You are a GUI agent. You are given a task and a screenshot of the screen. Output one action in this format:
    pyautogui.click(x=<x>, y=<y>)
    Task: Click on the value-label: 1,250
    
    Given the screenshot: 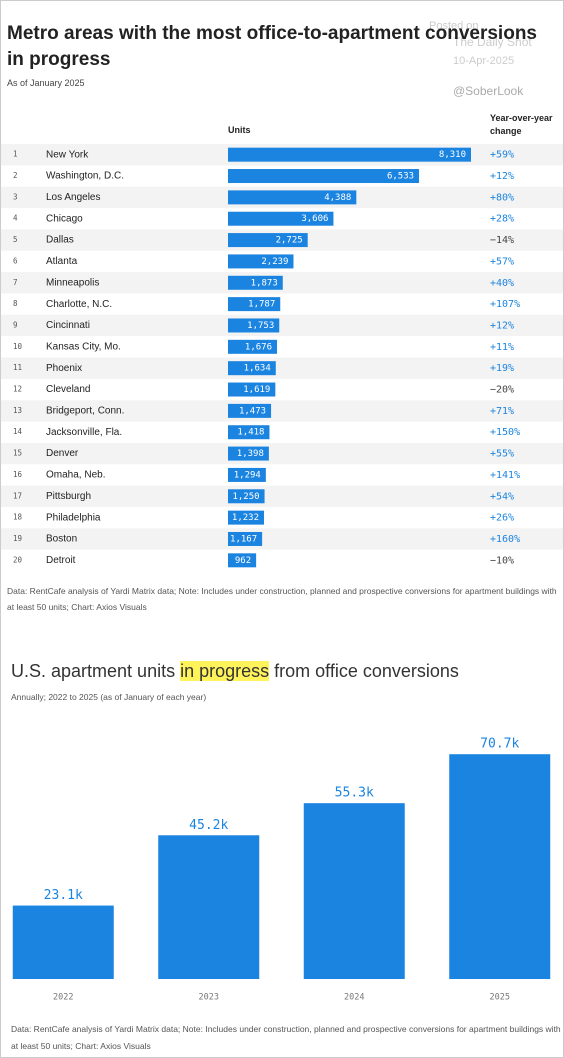 What is the action you would take?
    pyautogui.click(x=245, y=497)
    